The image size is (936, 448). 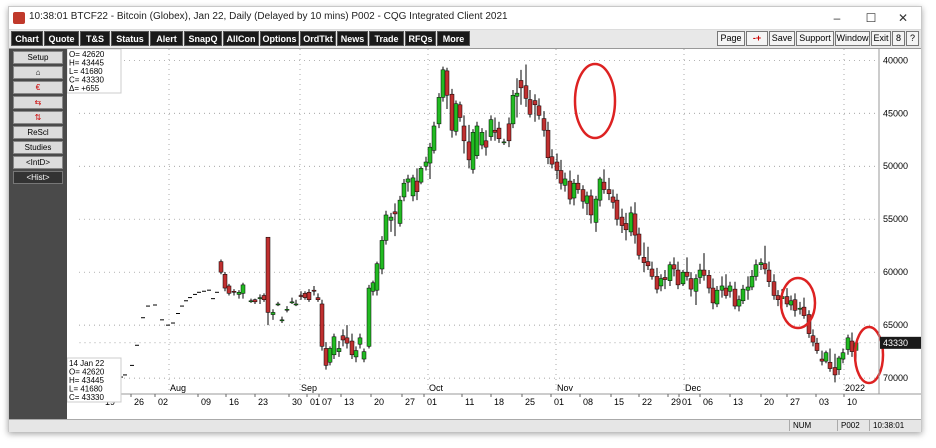 I want to click on snapq-button: SnapQ, so click(x=203, y=38).